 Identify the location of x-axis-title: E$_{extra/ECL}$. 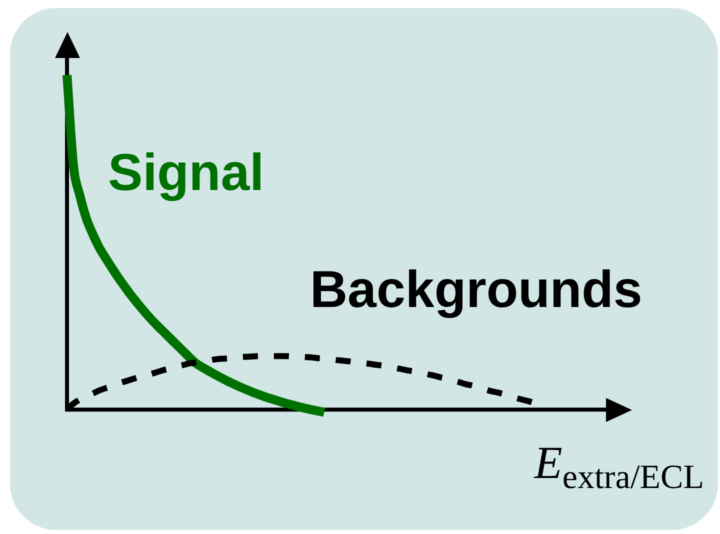
(619, 466).